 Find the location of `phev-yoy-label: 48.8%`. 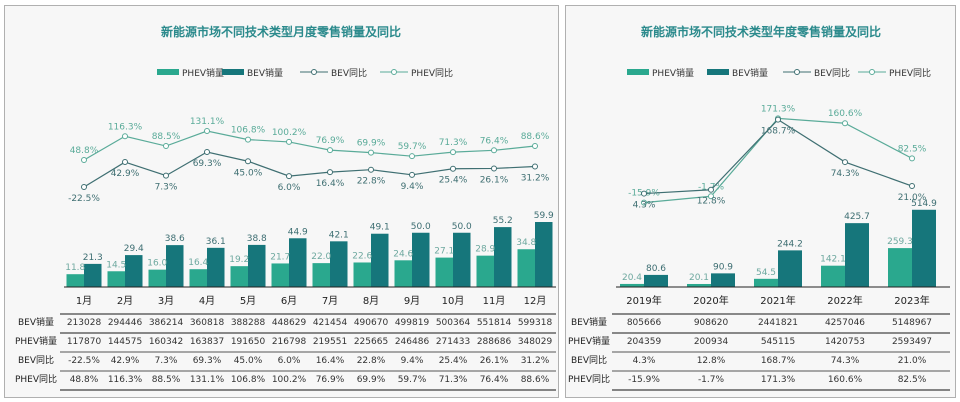

phev-yoy-label: 48.8% is located at coordinates (84, 151).